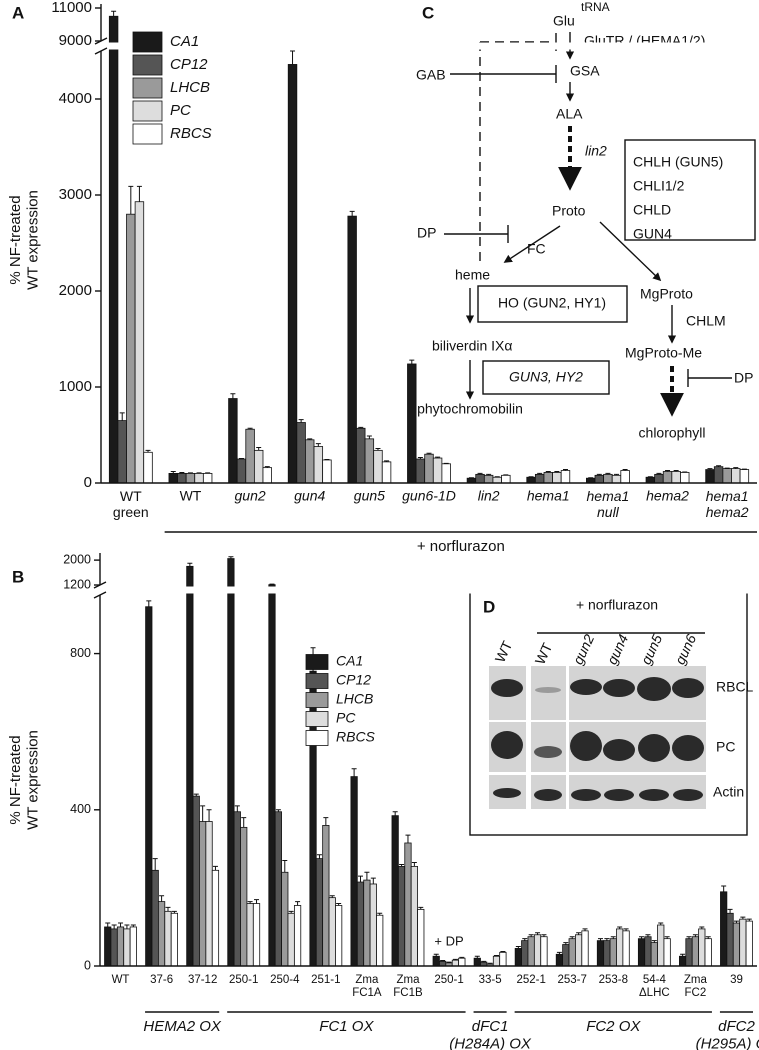 Image resolution: width=759 pixels, height=1050 pixels. Describe the element at coordinates (369, 496) in the screenshot. I see `x-tick-label: gun5` at that location.